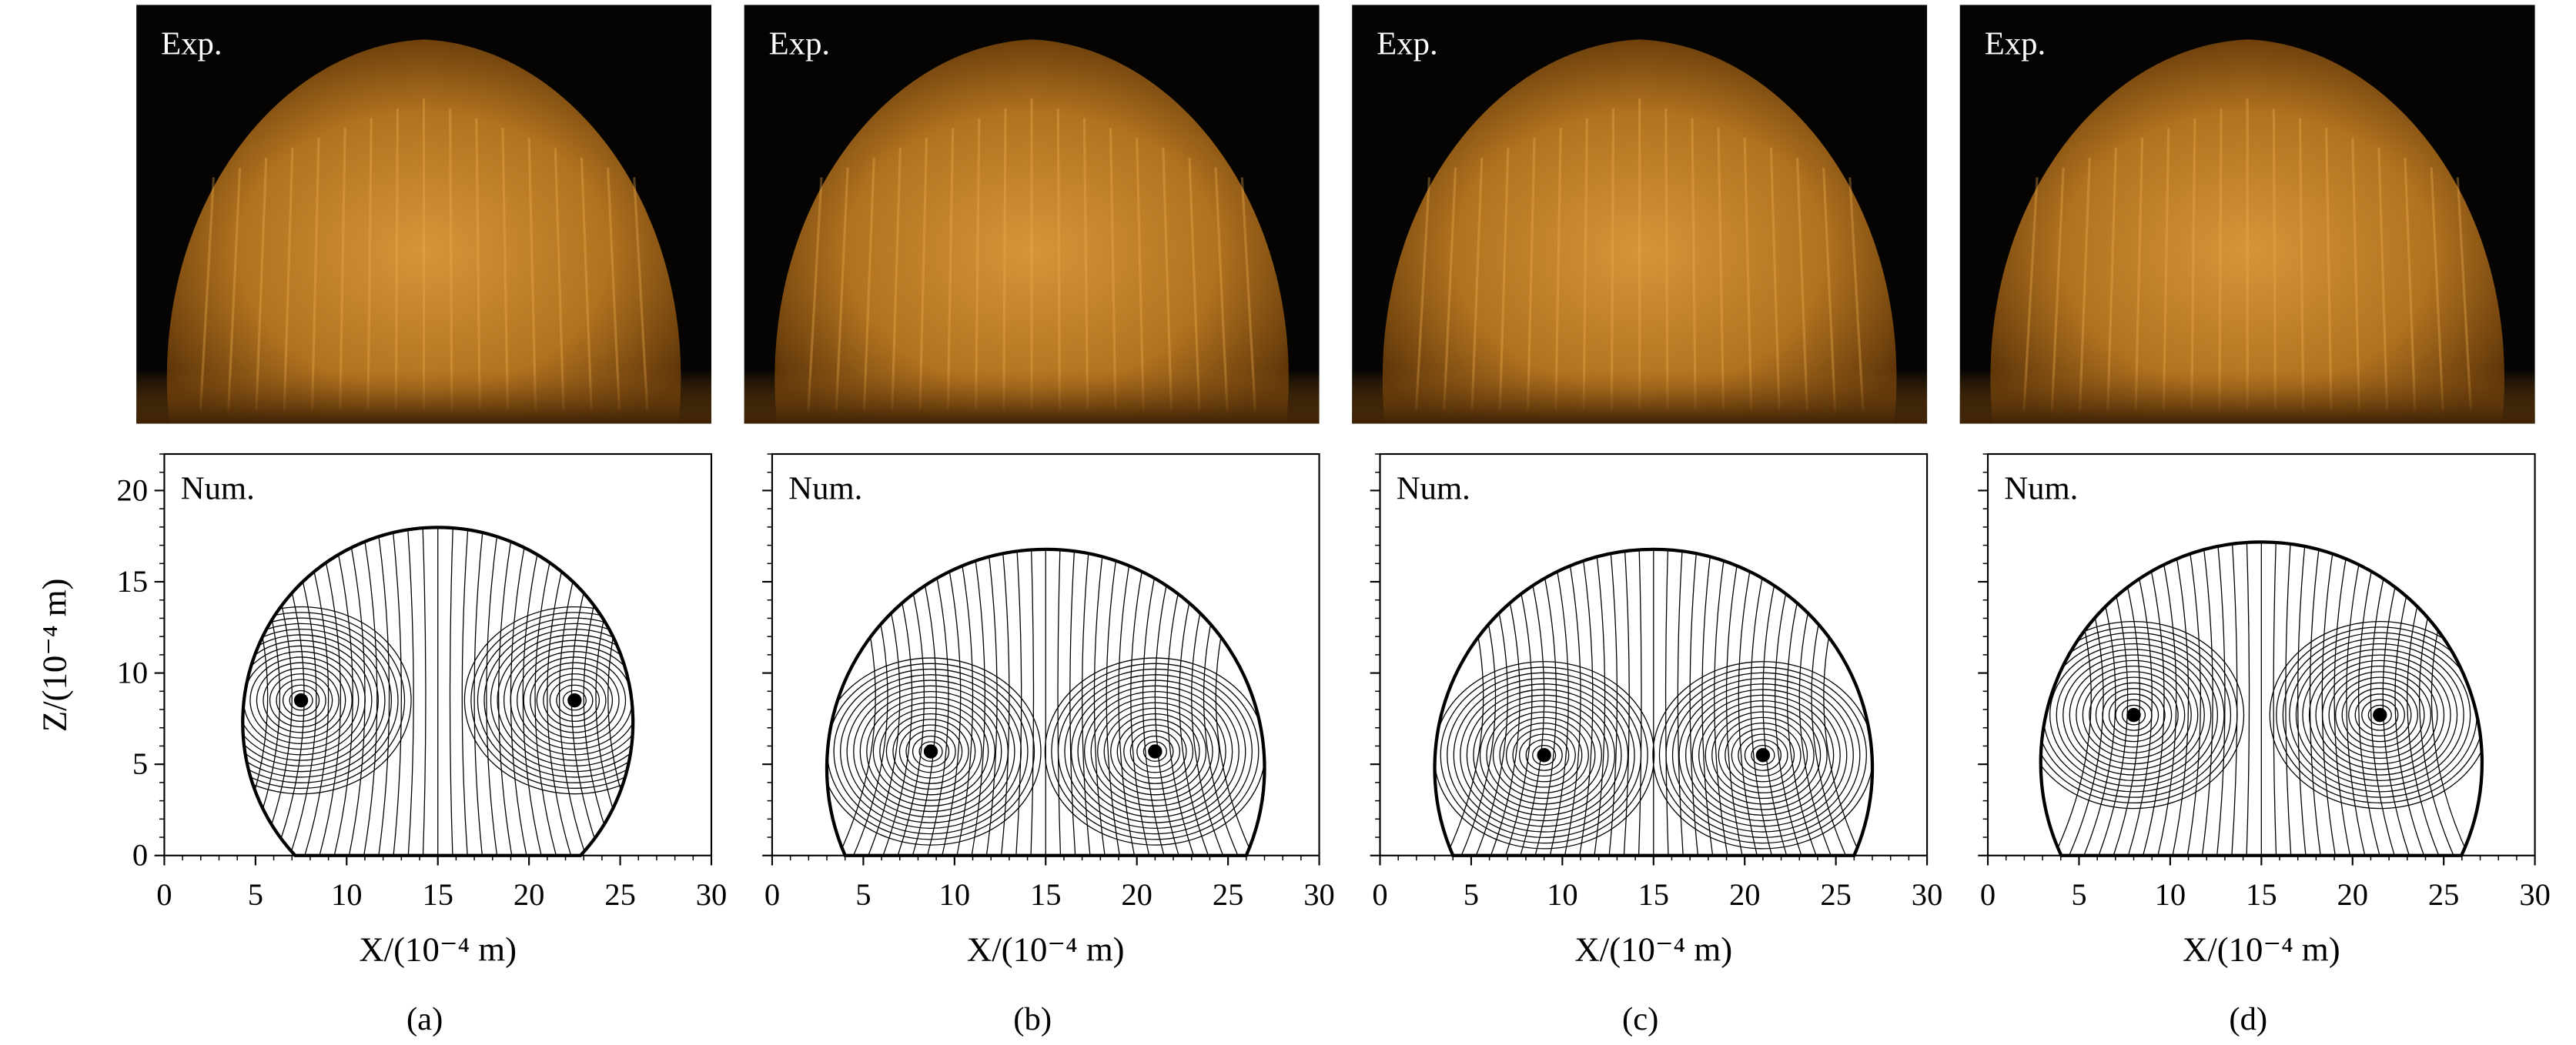  Describe the element at coordinates (164, 894) in the screenshot. I see `x-tick-label: 0` at that location.